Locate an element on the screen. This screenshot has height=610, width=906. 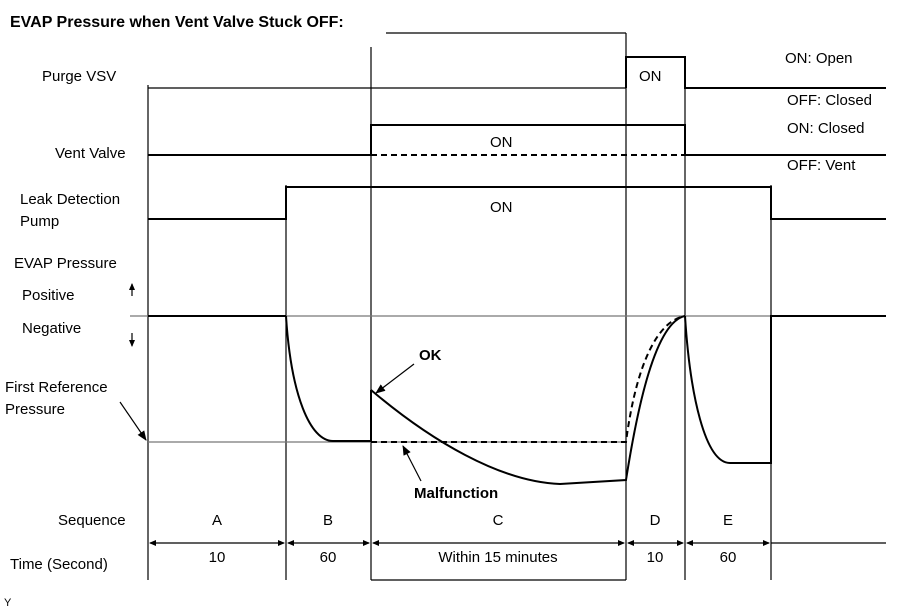
sequence-d: D is located at coordinates (655, 520).